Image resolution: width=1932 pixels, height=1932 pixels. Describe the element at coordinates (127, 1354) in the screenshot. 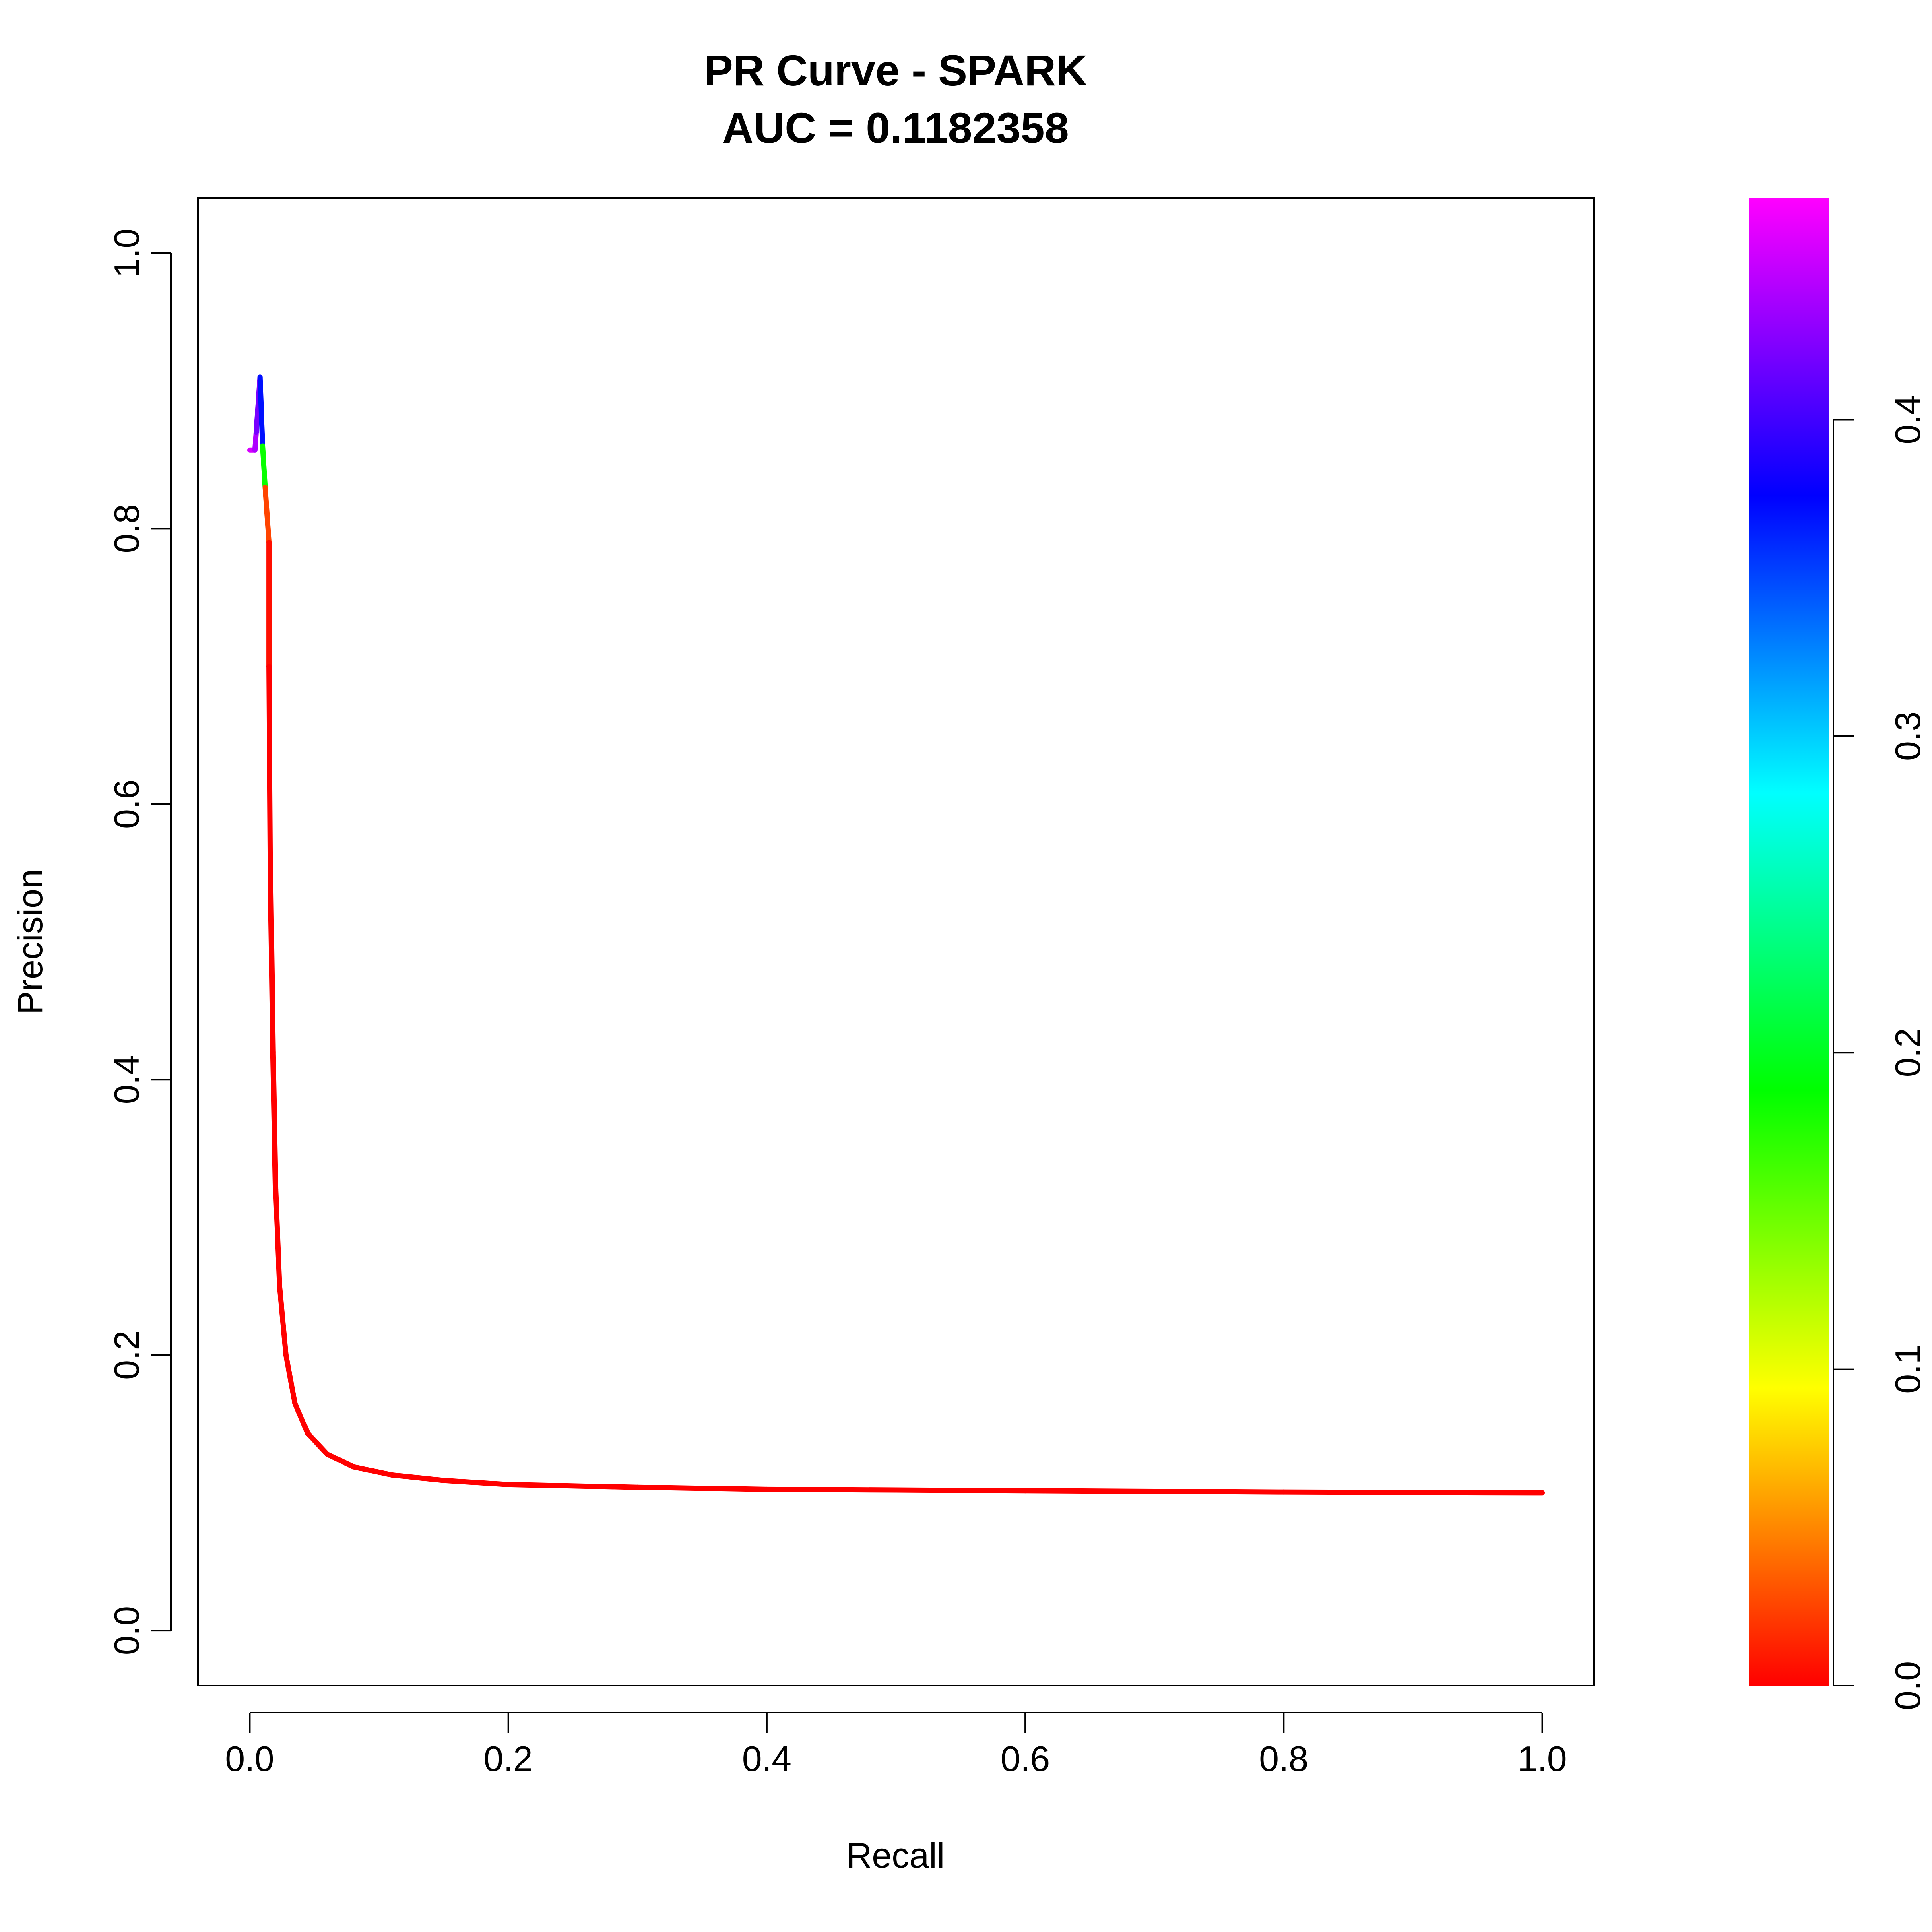

I see `y-tick-label: 0.2` at that location.